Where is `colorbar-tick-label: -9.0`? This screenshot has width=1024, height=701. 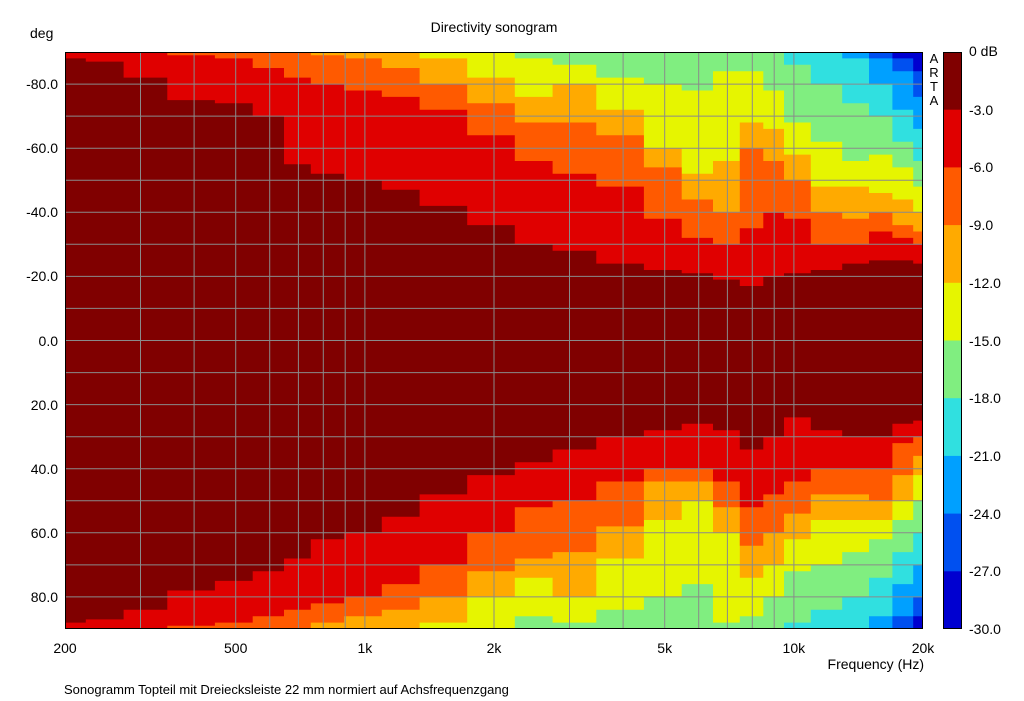 colorbar-tick-label: -9.0 is located at coordinates (981, 225).